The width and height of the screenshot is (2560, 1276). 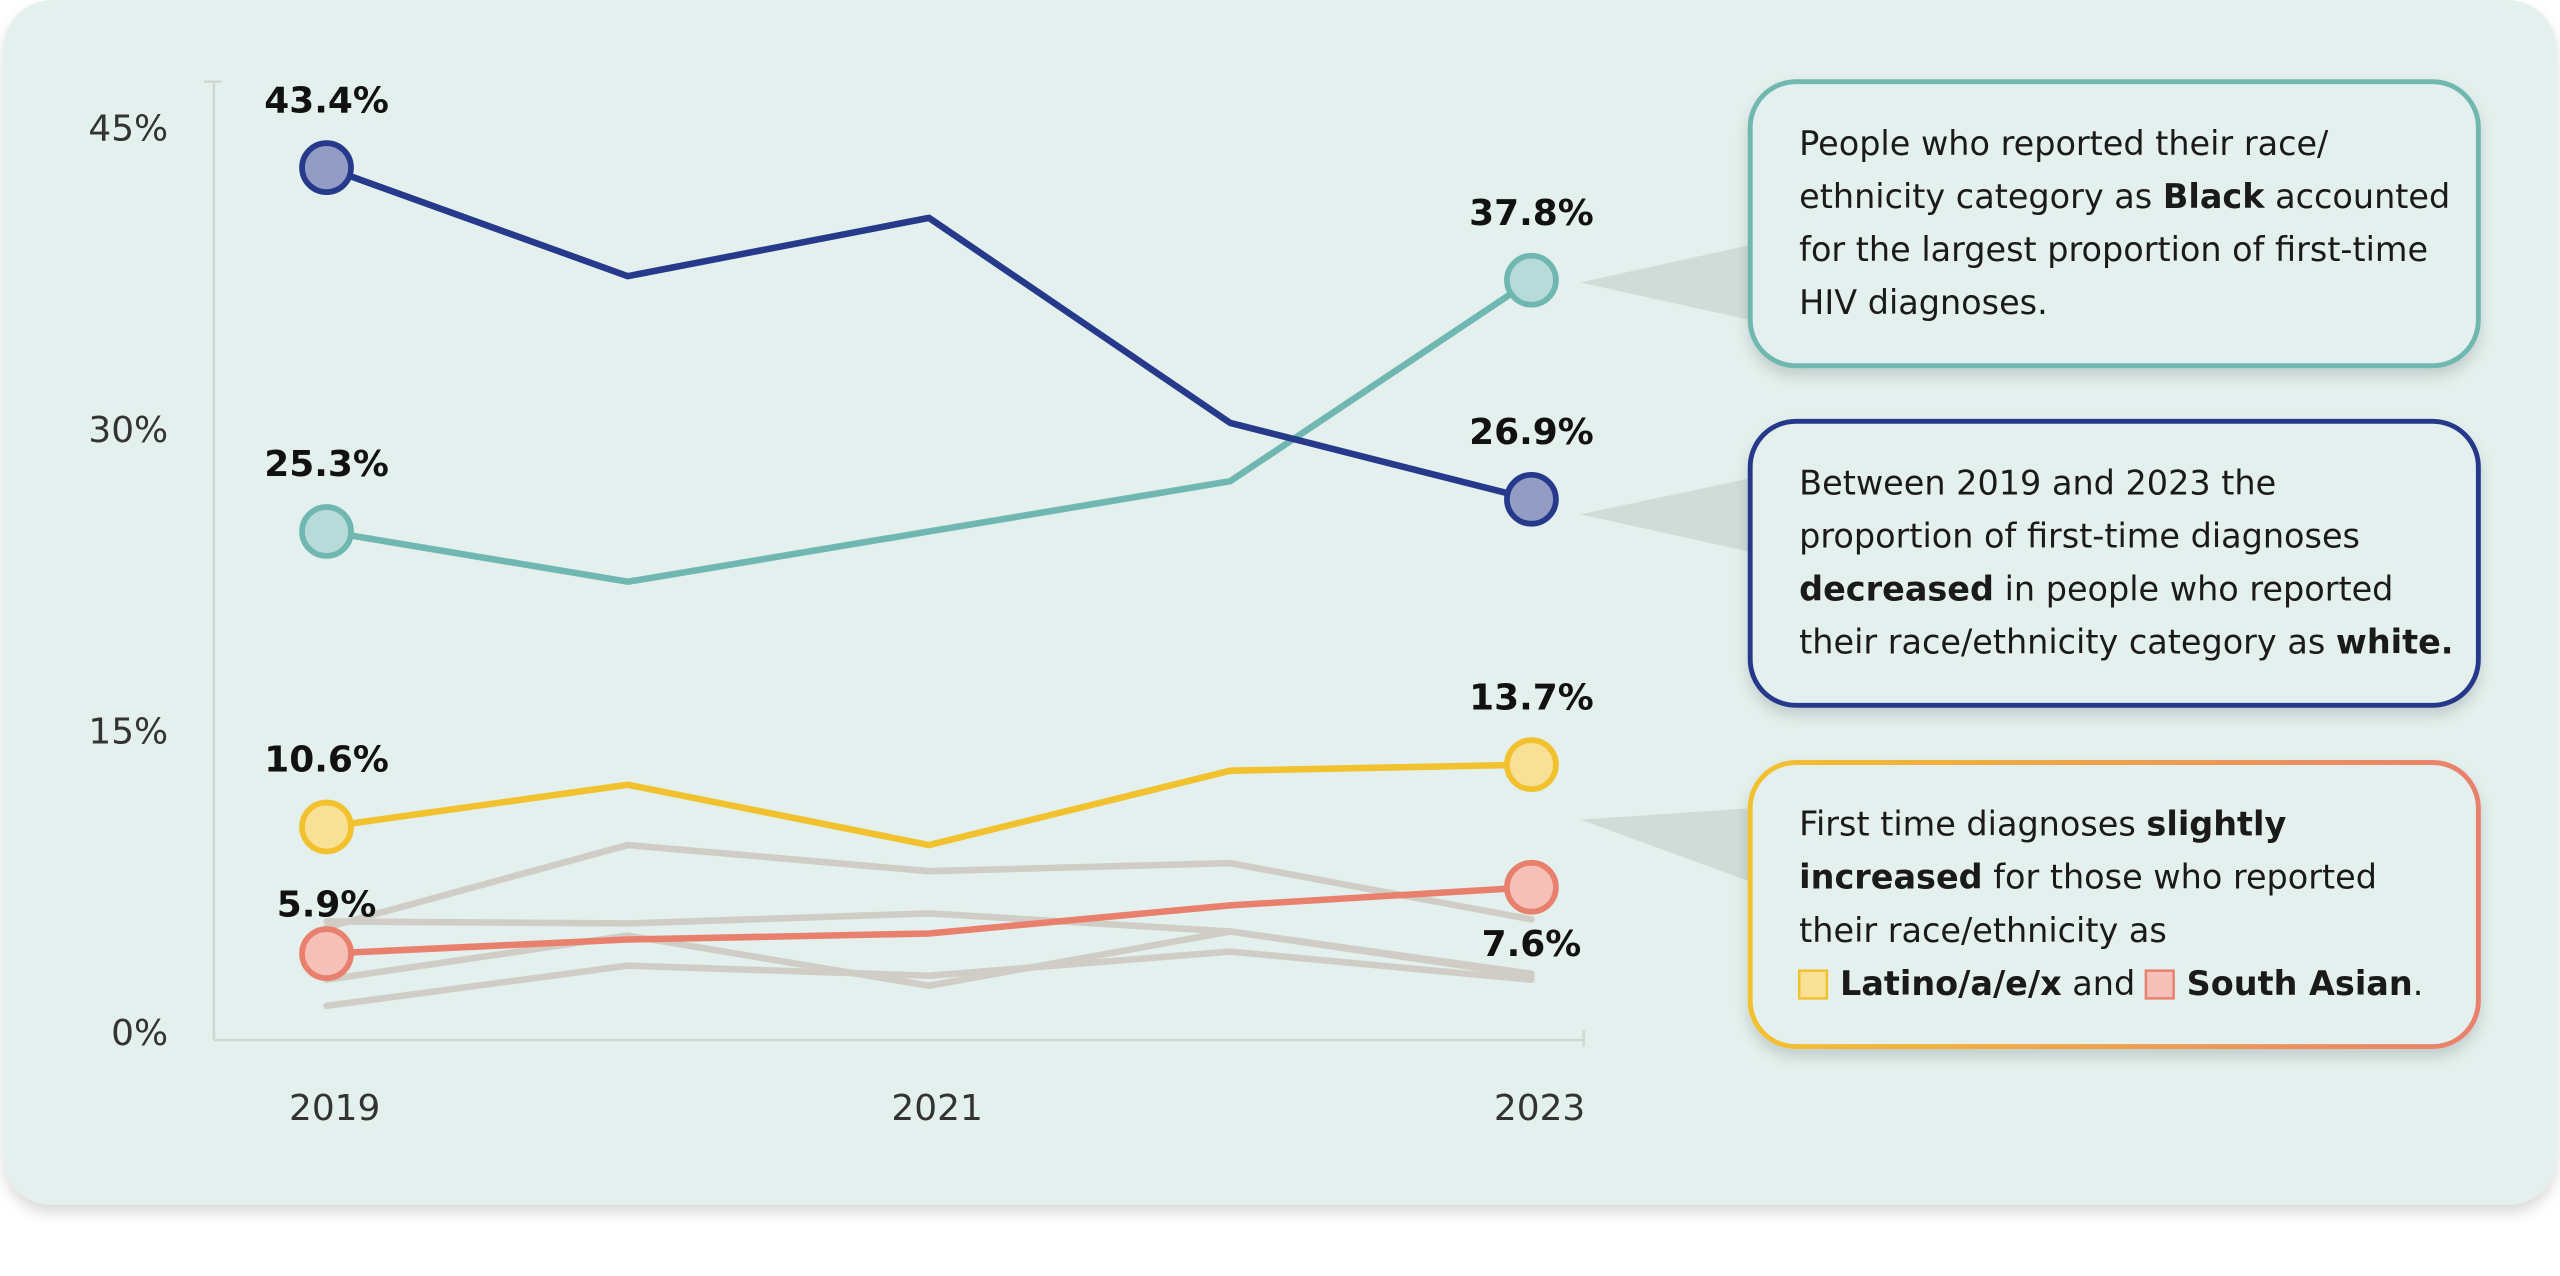 I want to click on value-label: 13.7%, so click(x=1531, y=697).